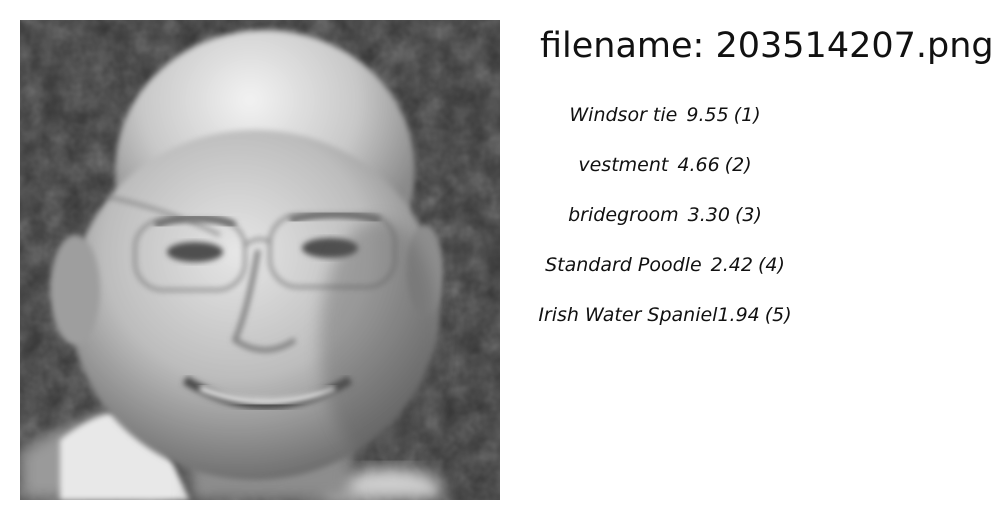 The height and width of the screenshot is (520, 1000). Describe the element at coordinates (767, 46) in the screenshot. I see `filename-title: filename: 203514207.png` at that location.